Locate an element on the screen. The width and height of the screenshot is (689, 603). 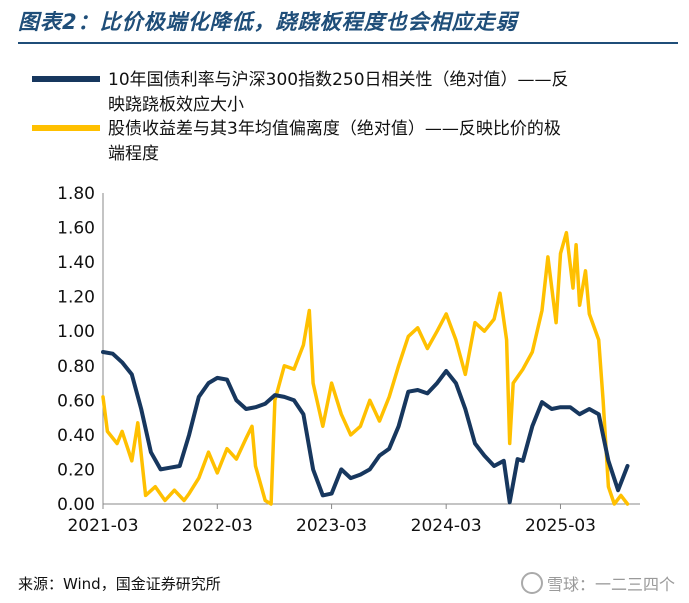
title-rule is located at coordinates (348, 43).